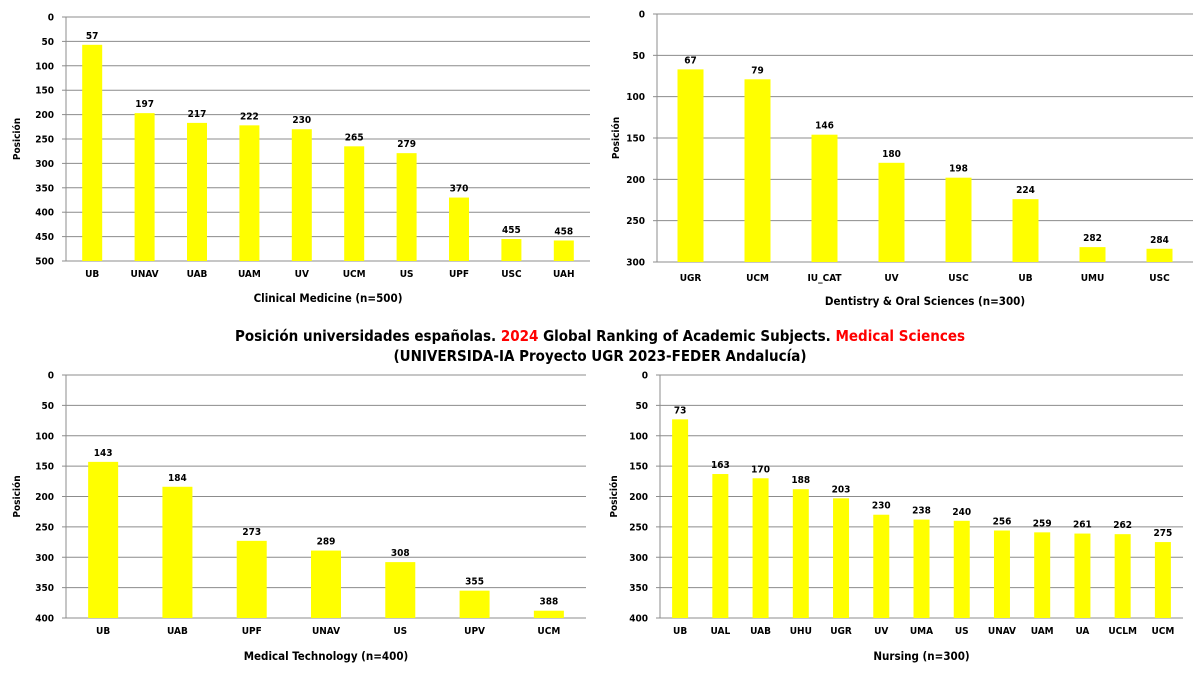  Describe the element at coordinates (921, 656) in the screenshot. I see `x-axis-label: Nursing (n=300)` at that location.